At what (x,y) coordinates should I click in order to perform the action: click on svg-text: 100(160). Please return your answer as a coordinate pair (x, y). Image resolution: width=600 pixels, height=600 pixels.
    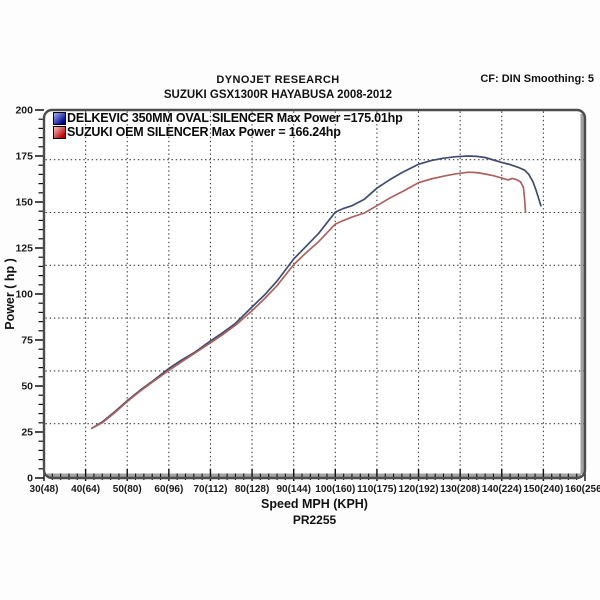
    Looking at the image, I should click on (335, 489).